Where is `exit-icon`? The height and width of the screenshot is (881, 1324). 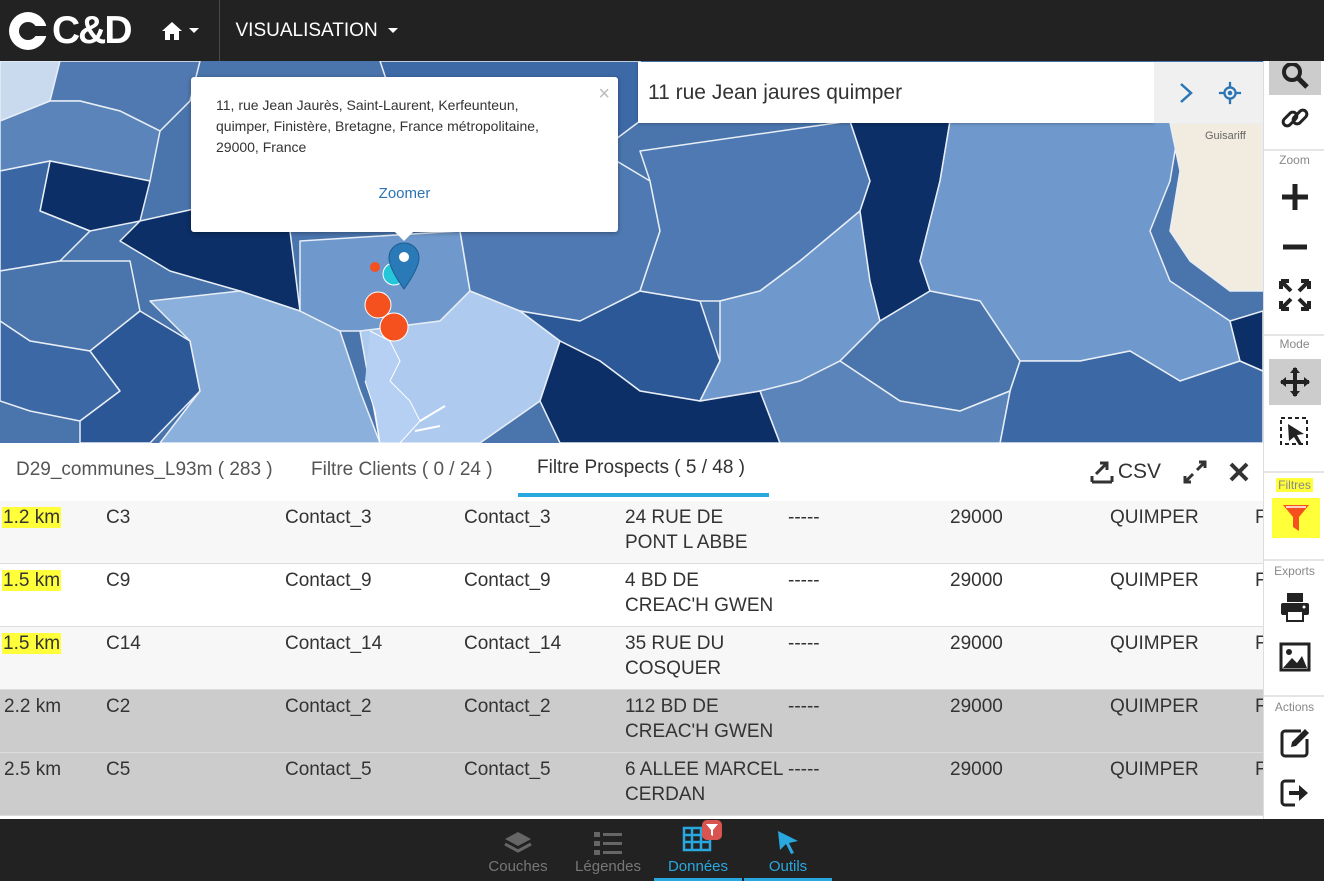
exit-icon is located at coordinates (1294, 793).